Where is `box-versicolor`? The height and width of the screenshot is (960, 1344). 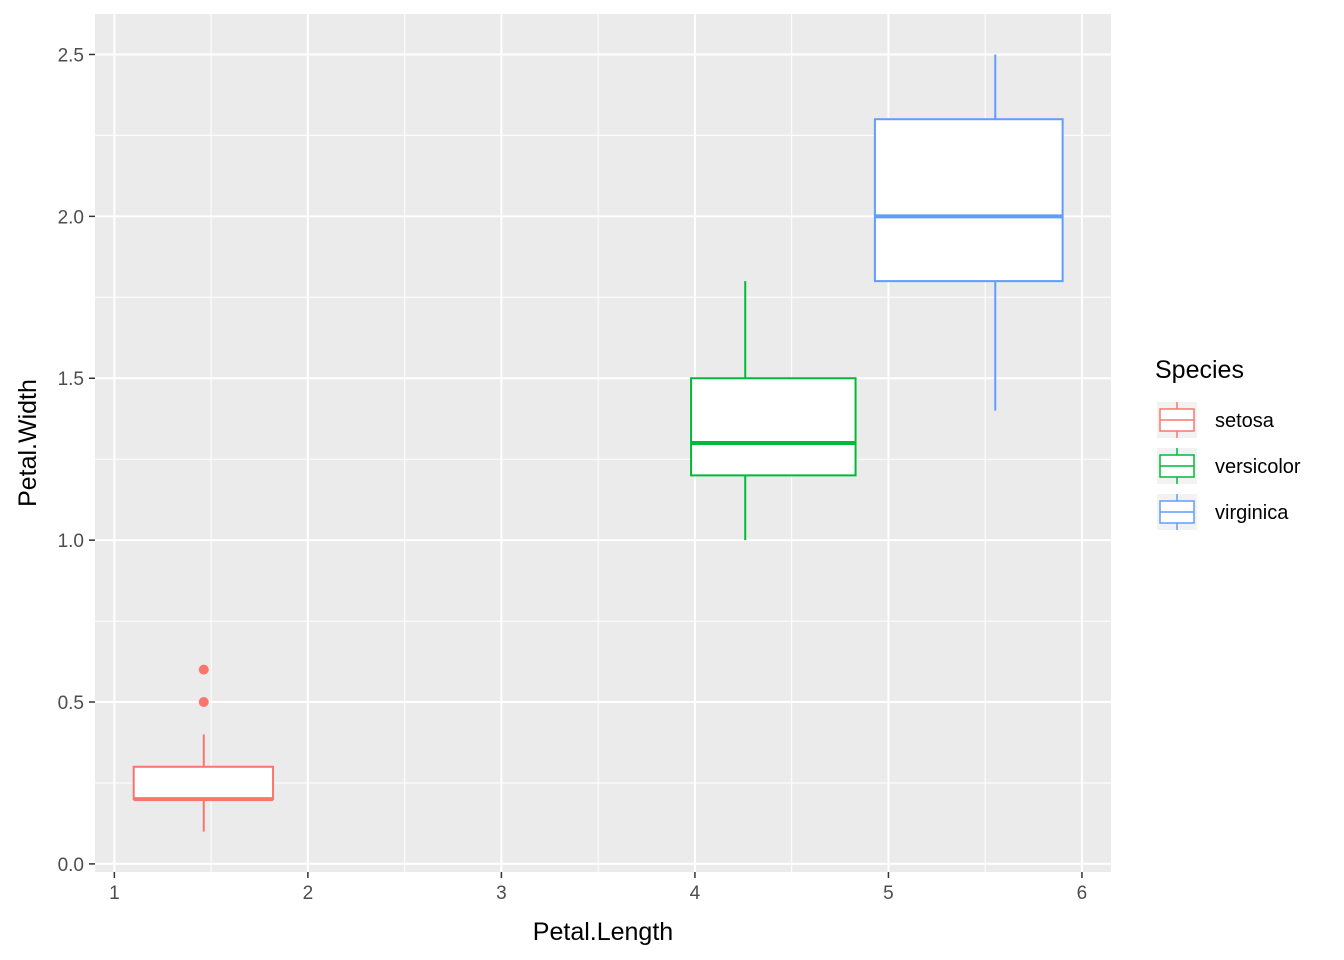
box-versicolor is located at coordinates (773, 411).